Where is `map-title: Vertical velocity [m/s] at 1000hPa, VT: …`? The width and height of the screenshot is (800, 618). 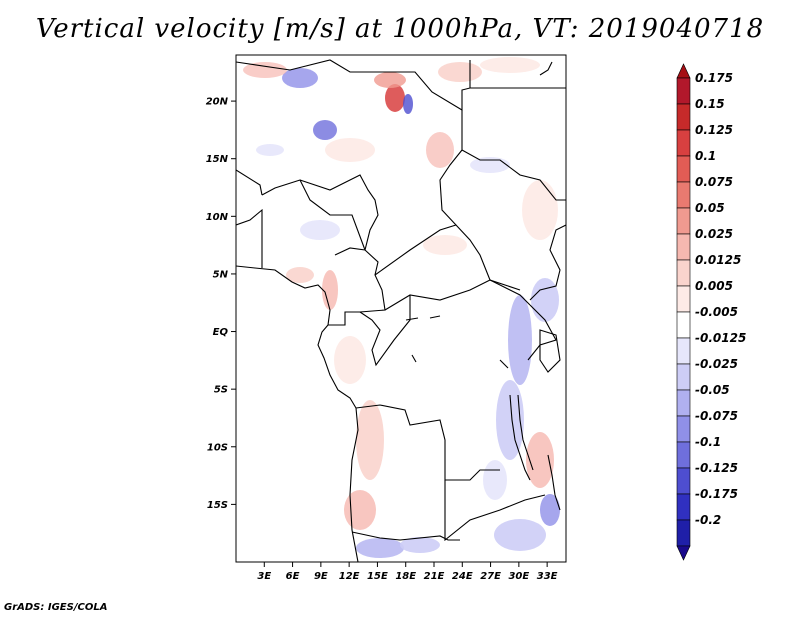 map-title: Vertical velocity [m/s] at 1000hPa, VT: … is located at coordinates (400, 29).